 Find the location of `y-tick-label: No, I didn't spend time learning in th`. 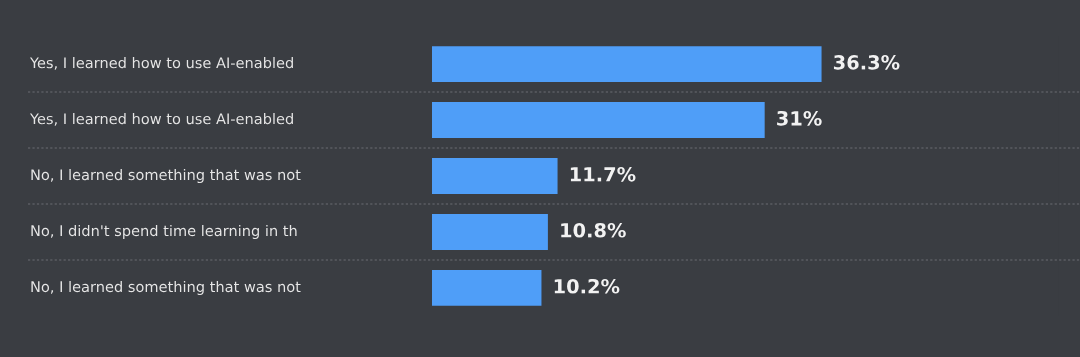

y-tick-label: No, I didn't spend time learning in th is located at coordinates (164, 232).